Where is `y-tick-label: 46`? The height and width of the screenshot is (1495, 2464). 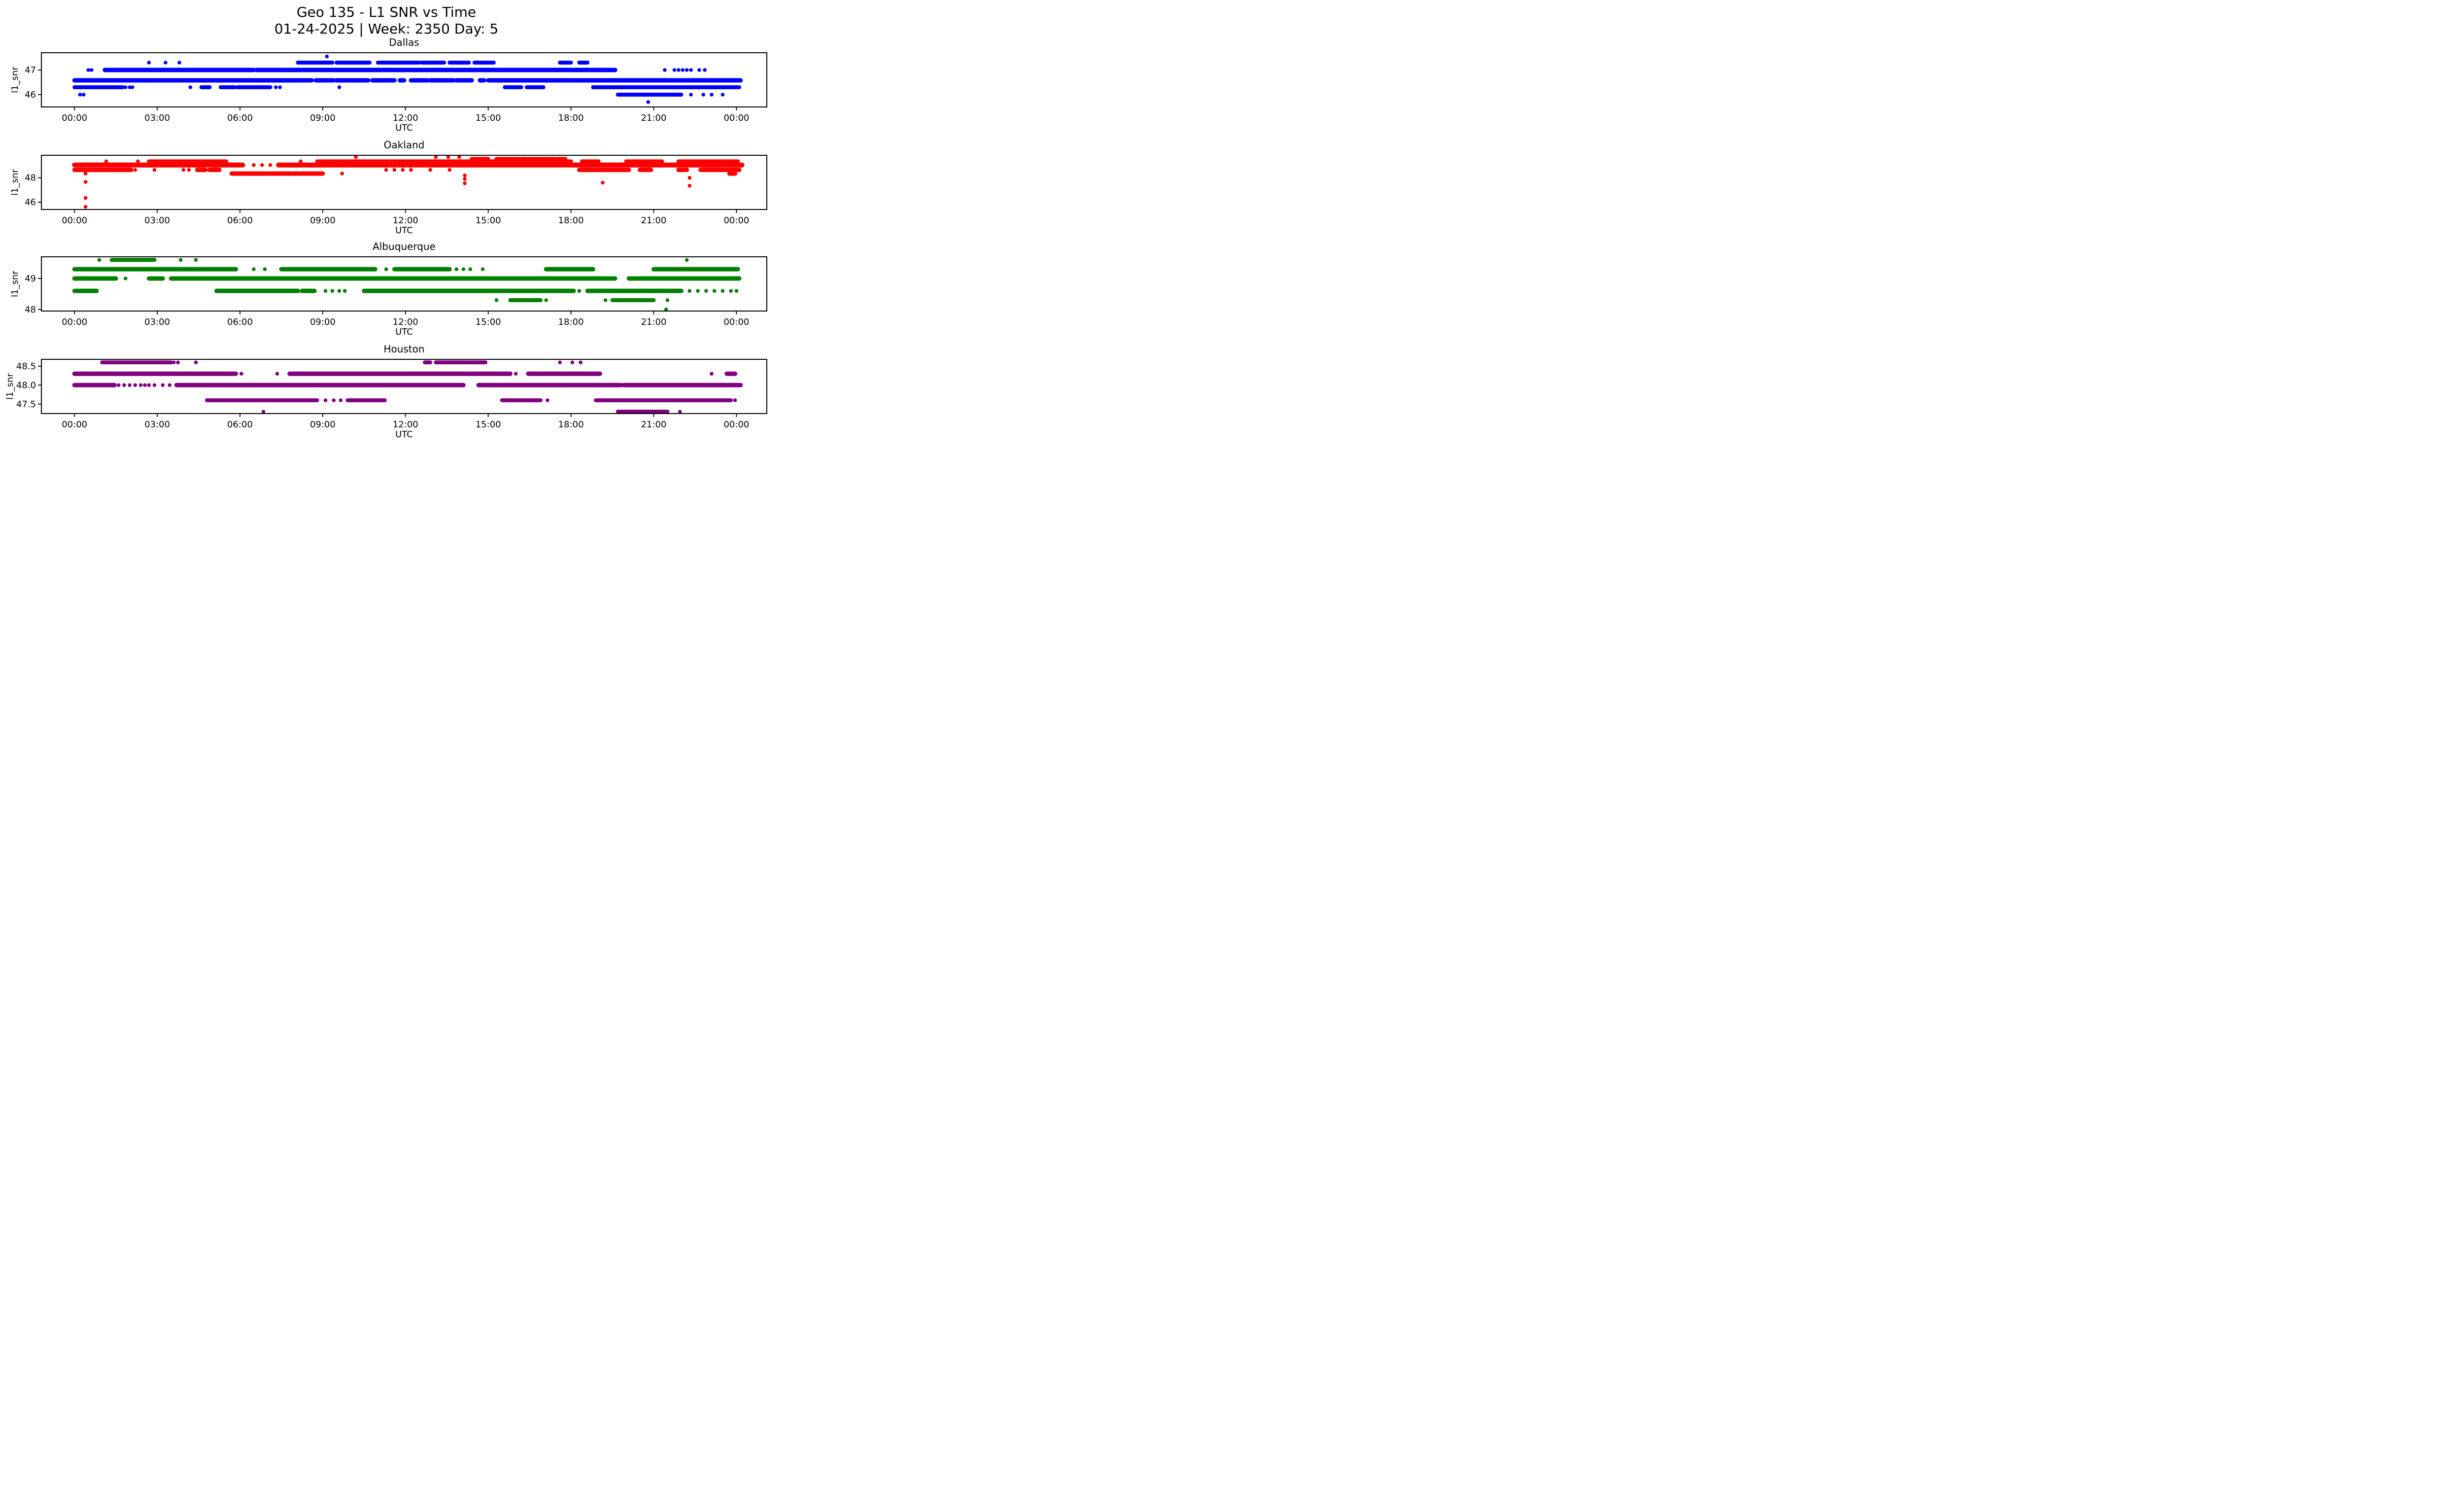
y-tick-label: 46 is located at coordinates (30, 95).